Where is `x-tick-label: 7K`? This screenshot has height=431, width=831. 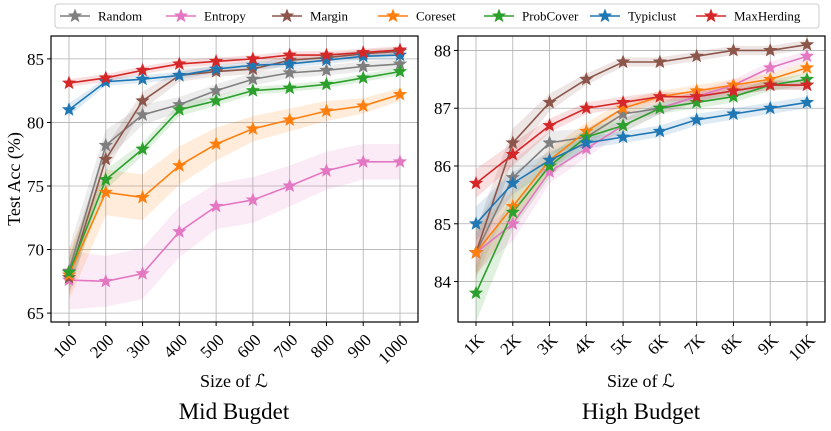 x-tick-label: 7K is located at coordinates (694, 344).